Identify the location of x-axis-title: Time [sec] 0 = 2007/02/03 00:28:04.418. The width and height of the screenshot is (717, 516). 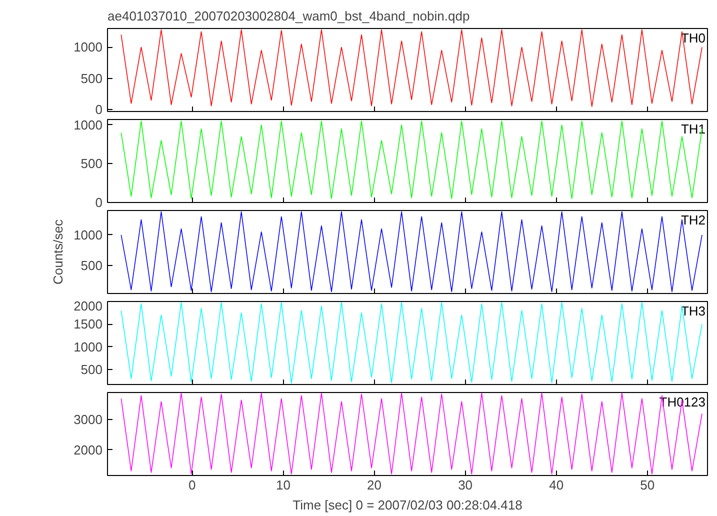
(407, 505).